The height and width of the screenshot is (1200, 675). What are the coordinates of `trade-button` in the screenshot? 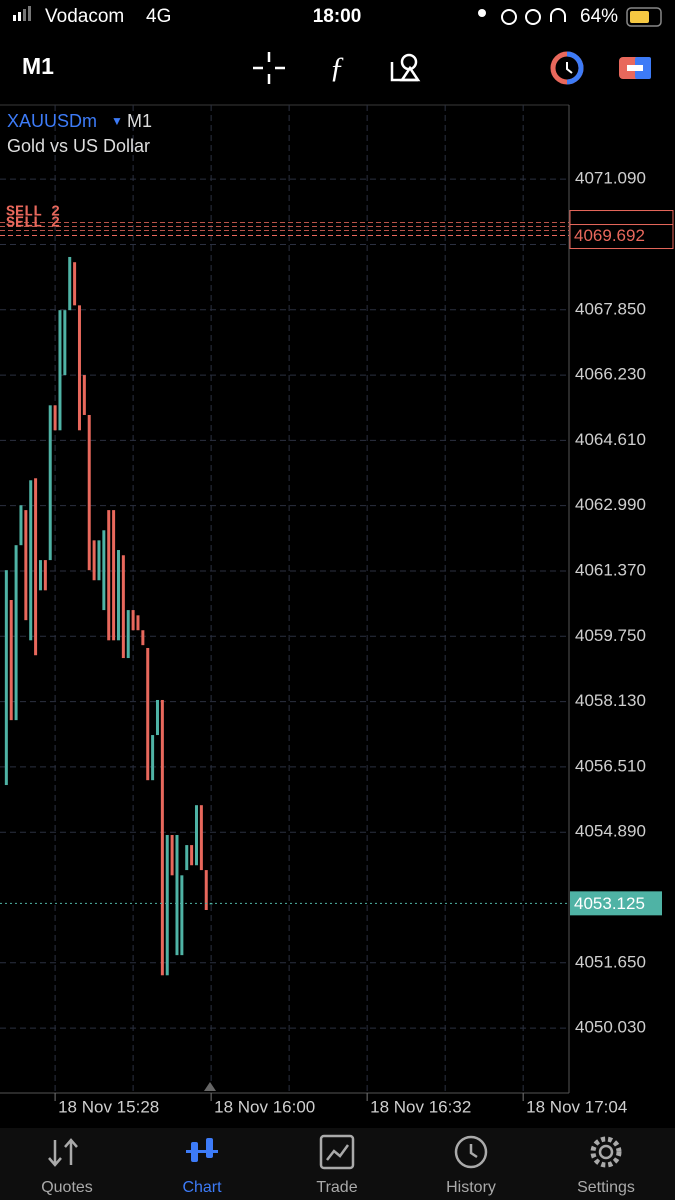 It's located at (635, 68).